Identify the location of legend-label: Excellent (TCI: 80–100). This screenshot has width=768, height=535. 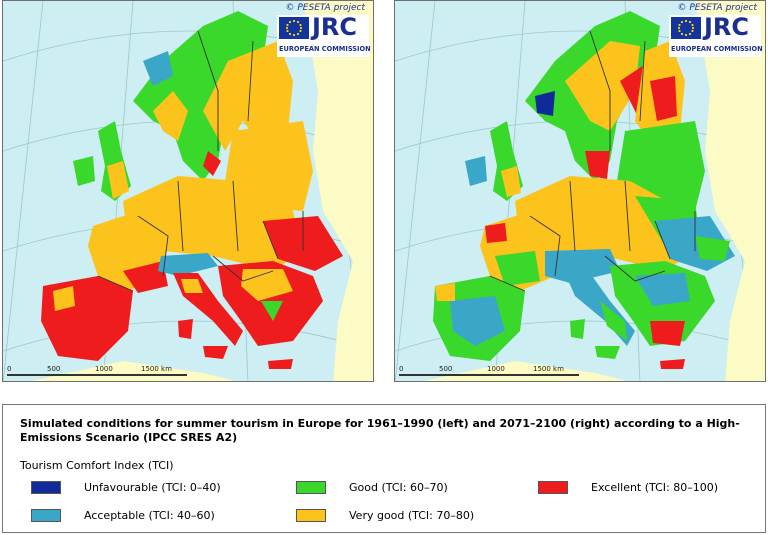
(655, 487).